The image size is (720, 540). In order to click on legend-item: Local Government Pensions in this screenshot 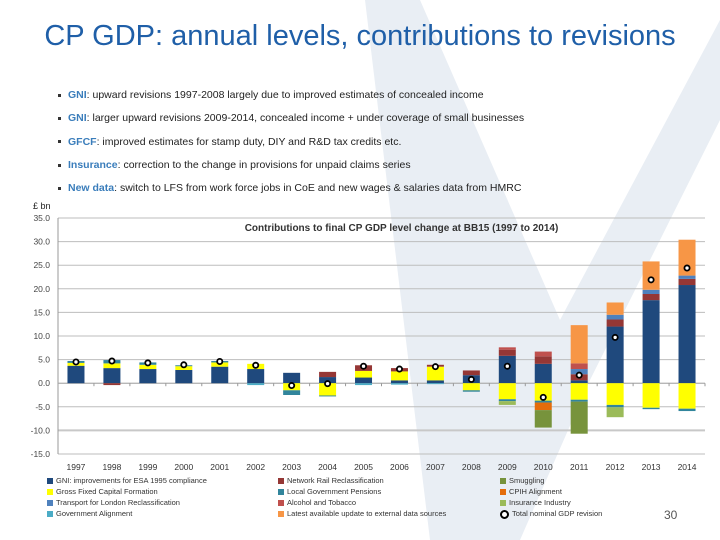, I will do `click(362, 491)`.